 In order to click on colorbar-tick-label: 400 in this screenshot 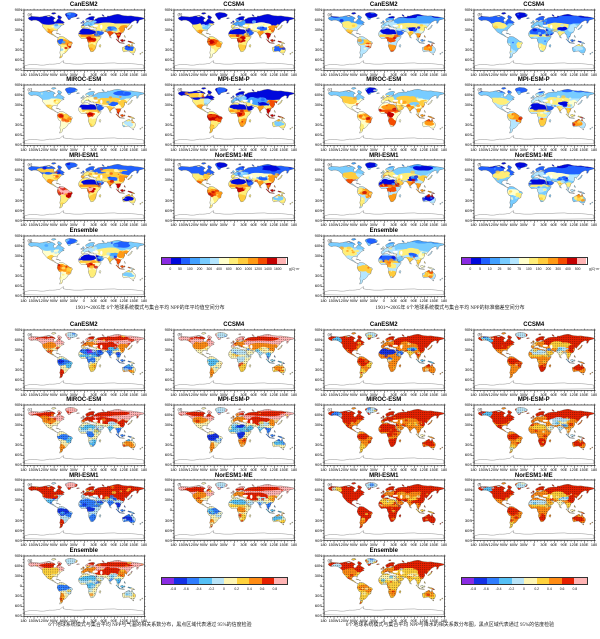, I will do `click(568, 268)`.